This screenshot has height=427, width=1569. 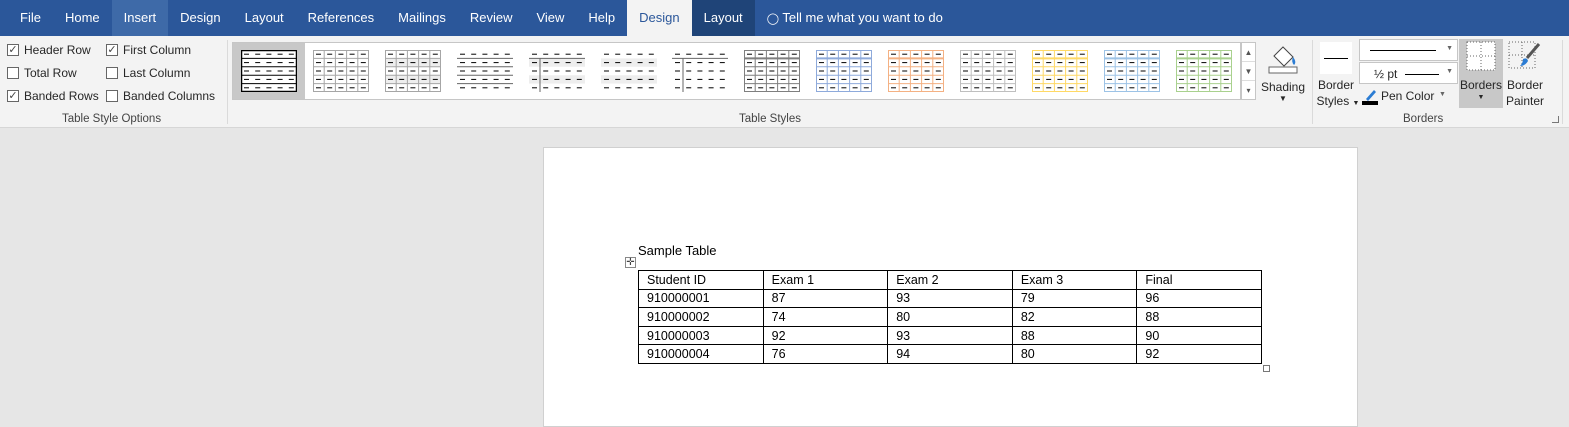 I want to click on border-painter-button: Border Painter, so click(x=1525, y=73).